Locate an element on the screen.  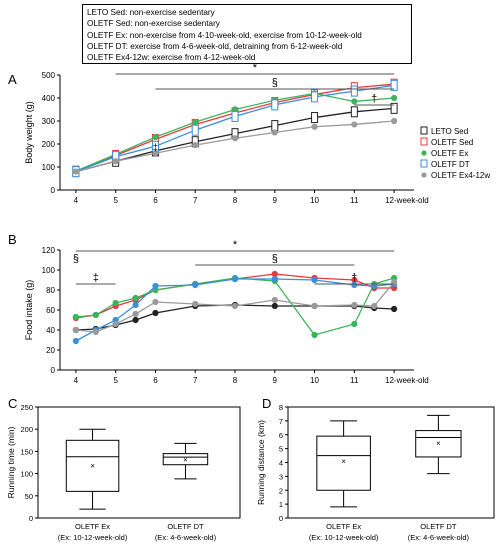
panel-a-y-tick-label: 300 is located at coordinates (49, 121).